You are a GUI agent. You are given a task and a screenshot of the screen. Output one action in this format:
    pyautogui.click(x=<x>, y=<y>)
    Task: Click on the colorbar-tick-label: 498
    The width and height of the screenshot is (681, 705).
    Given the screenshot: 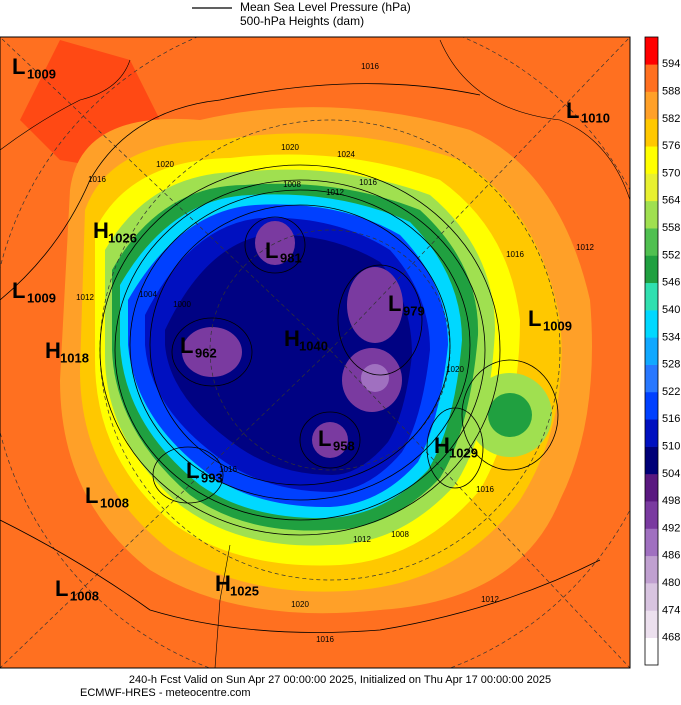 What is the action you would take?
    pyautogui.click(x=671, y=501)
    